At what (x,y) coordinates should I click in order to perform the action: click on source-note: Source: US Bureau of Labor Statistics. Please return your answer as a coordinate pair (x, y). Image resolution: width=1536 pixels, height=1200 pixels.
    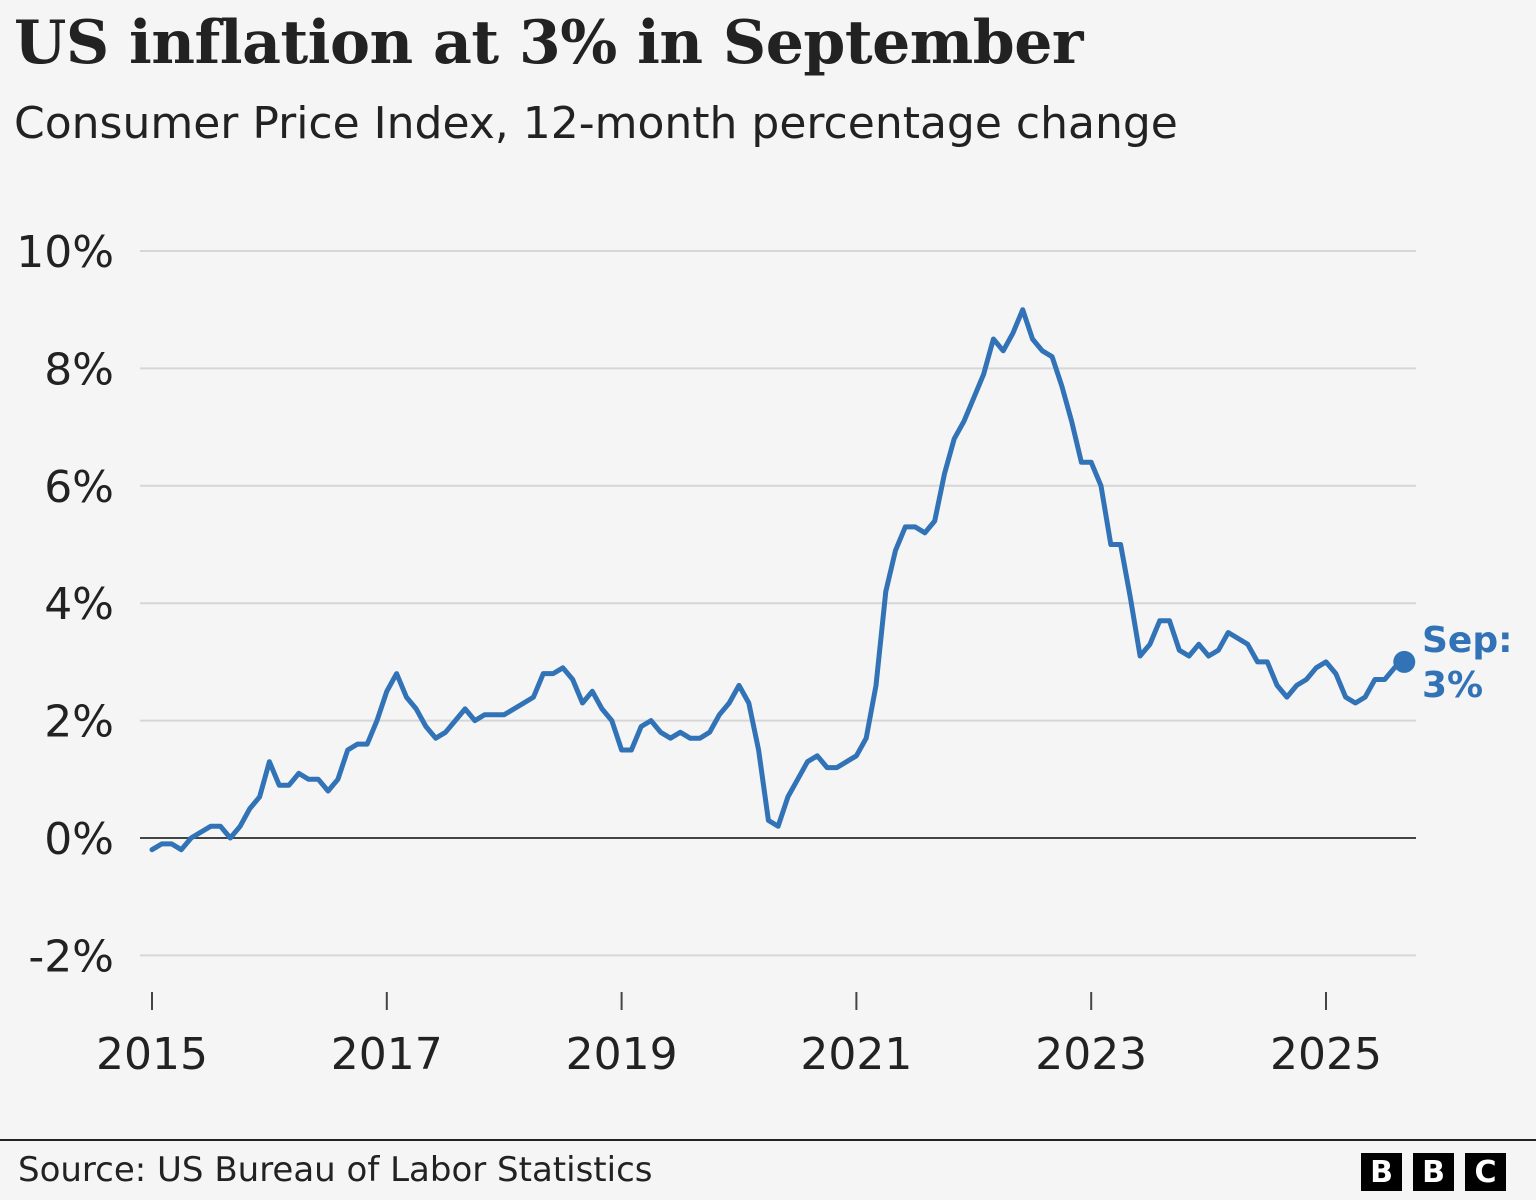
    Looking at the image, I should click on (335, 1170).